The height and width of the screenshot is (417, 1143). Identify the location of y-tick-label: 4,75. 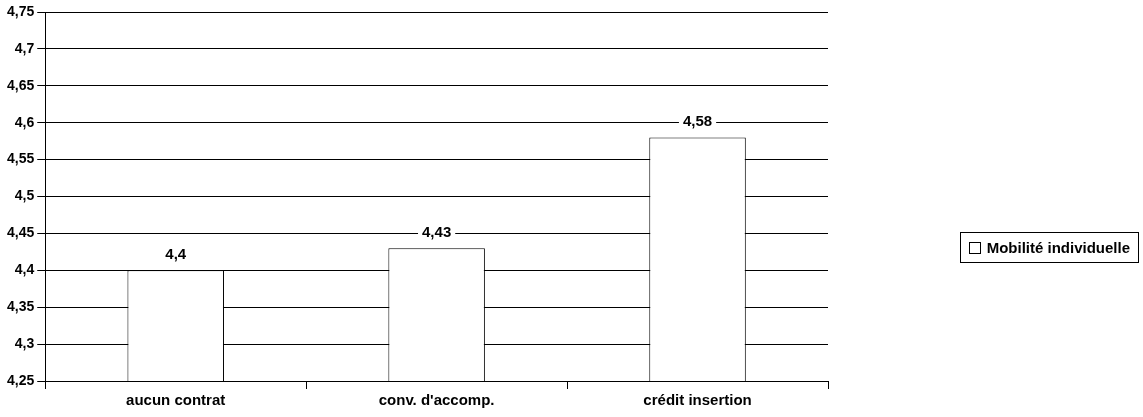
(21, 10).